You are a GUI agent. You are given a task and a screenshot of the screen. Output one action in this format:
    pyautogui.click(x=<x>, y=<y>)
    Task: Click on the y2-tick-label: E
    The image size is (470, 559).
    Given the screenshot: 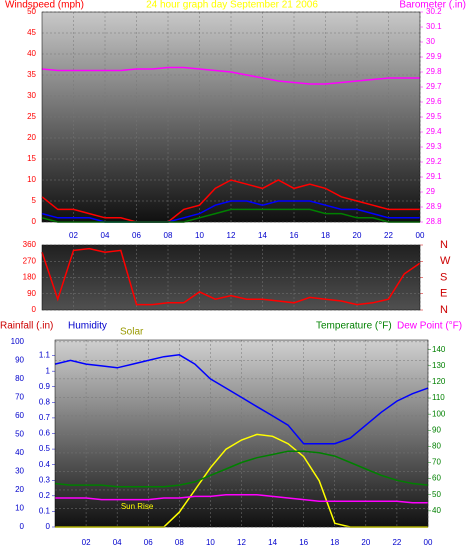 What is the action you would take?
    pyautogui.click(x=443, y=294)
    